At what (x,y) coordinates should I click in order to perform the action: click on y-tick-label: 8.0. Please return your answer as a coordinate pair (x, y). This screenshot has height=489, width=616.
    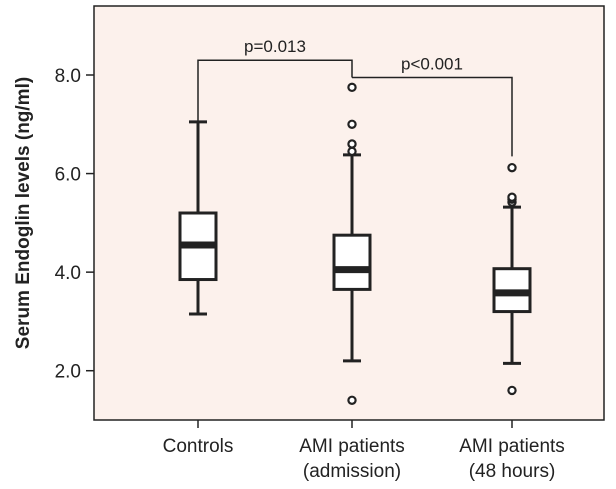
    Looking at the image, I should click on (68, 76).